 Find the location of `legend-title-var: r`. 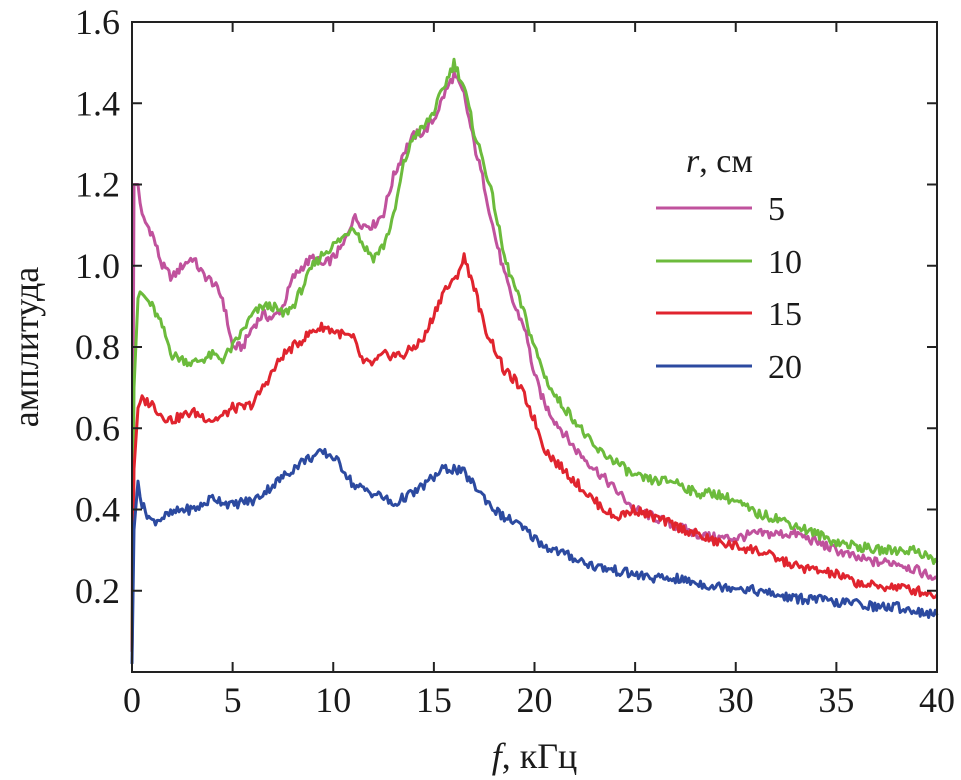

legend-title-var: r is located at coordinates (693, 161).